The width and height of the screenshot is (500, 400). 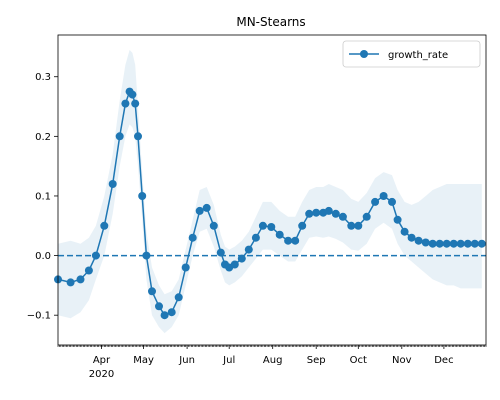 I want to click on x-tick-label: Oct, so click(x=358, y=360).